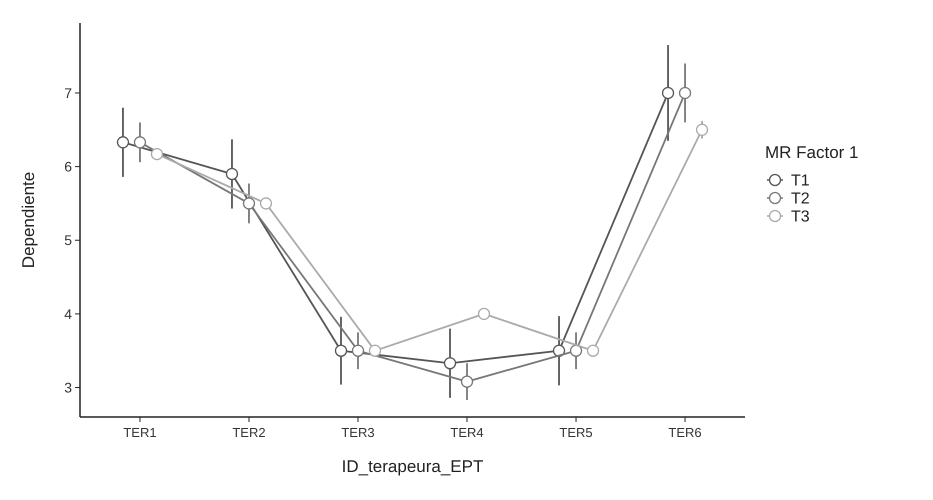 Image resolution: width=933 pixels, height=500 pixels. I want to click on legend-label: T3, so click(800, 217).